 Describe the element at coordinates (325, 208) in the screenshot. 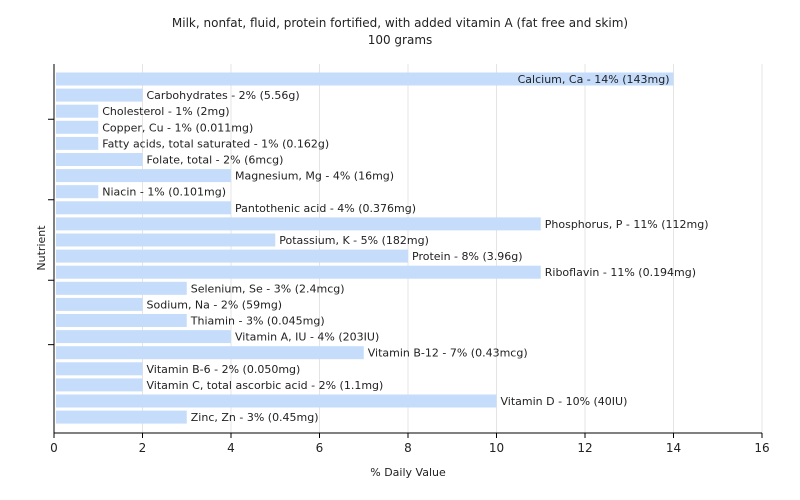

I see `bar-label: Pantothenic acid - 4% (0.376mg)` at that location.